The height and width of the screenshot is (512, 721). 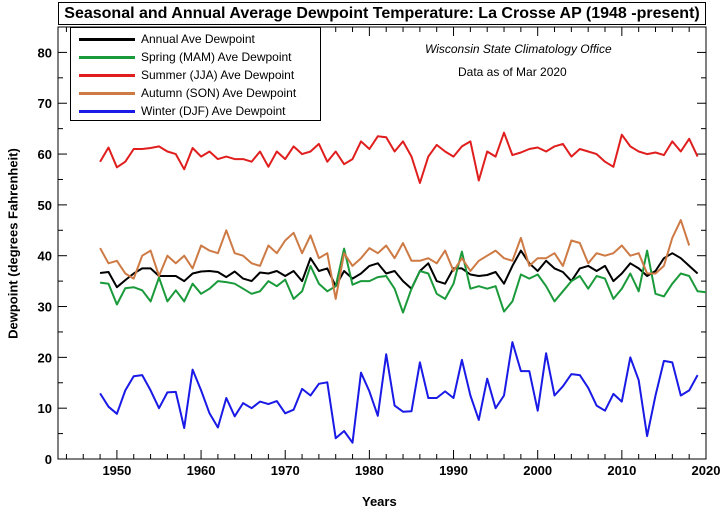 What do you see at coordinates (369, 470) in the screenshot?
I see `x-tick-label: 1980` at bounding box center [369, 470].